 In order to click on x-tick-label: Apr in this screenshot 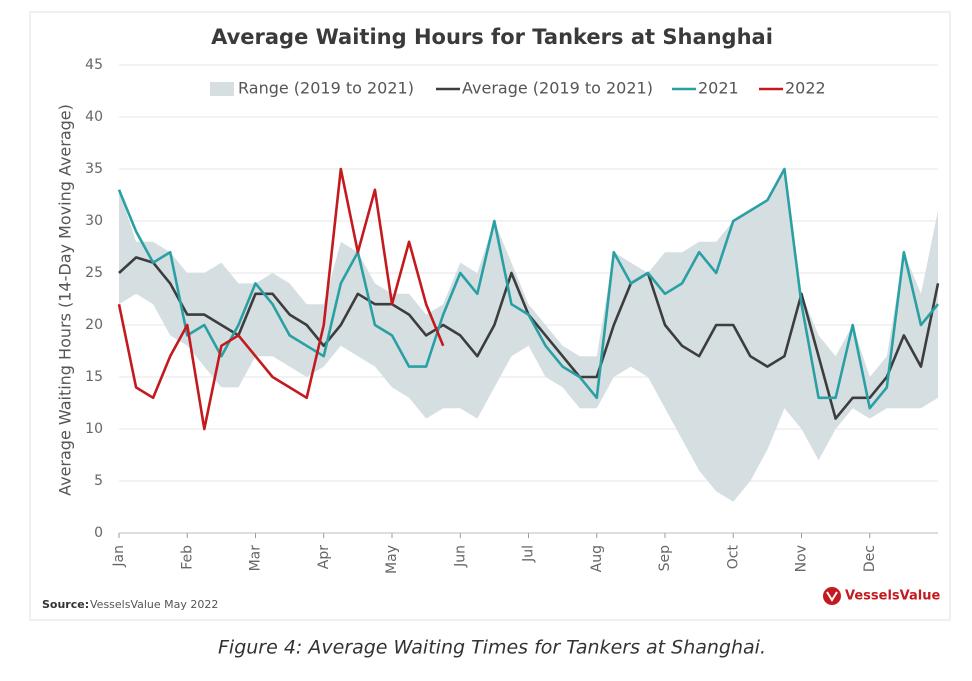, I will do `click(324, 557)`.